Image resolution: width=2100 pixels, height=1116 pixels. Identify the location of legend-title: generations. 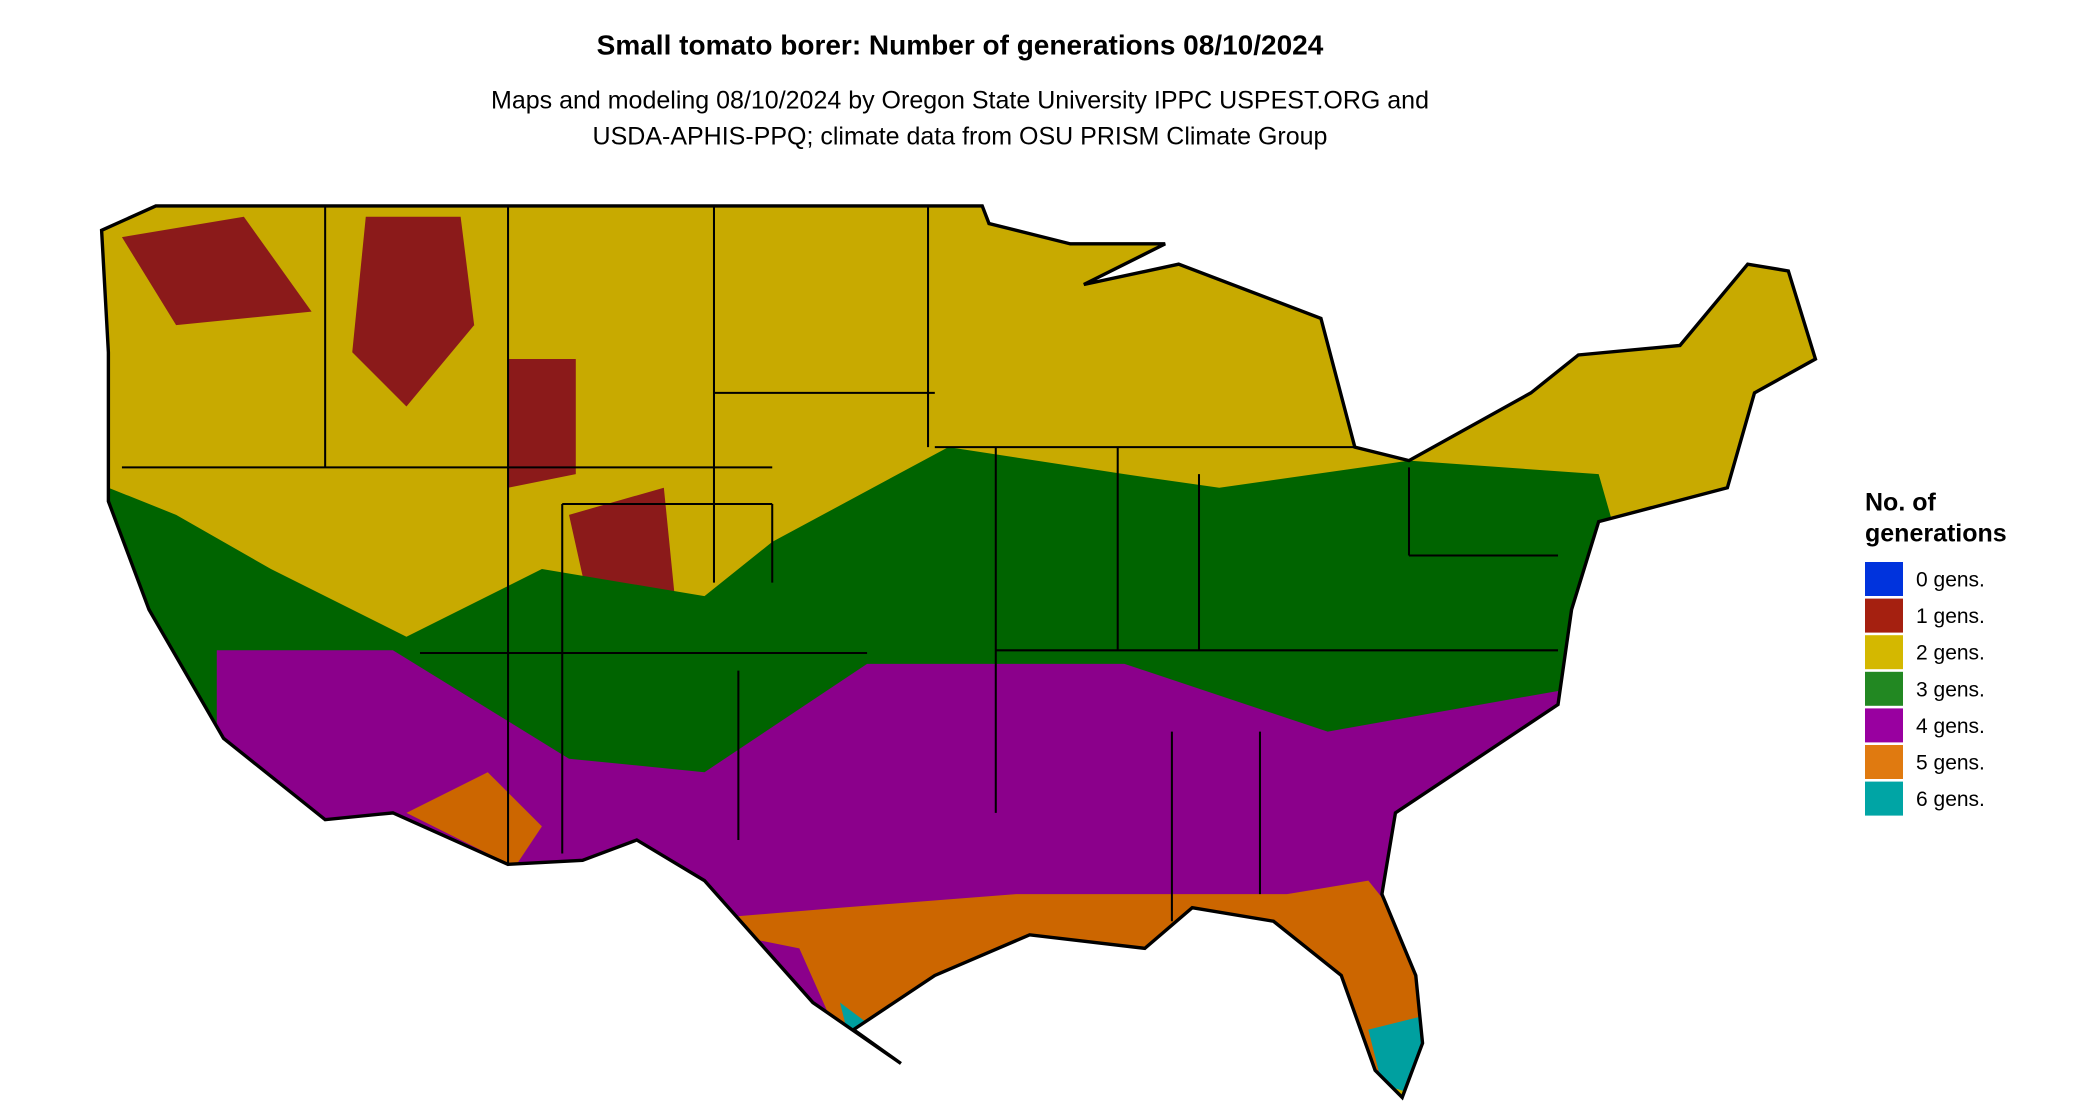
(1936, 534).